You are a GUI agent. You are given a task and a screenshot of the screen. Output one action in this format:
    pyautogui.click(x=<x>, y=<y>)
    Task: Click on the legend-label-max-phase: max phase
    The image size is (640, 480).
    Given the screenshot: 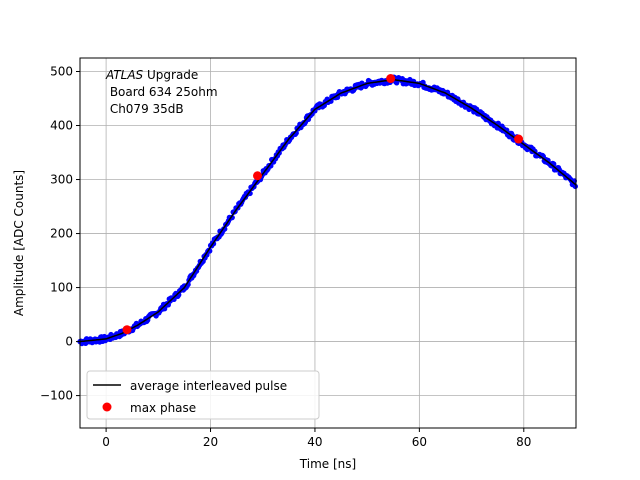 What is the action you would take?
    pyautogui.click(x=163, y=408)
    